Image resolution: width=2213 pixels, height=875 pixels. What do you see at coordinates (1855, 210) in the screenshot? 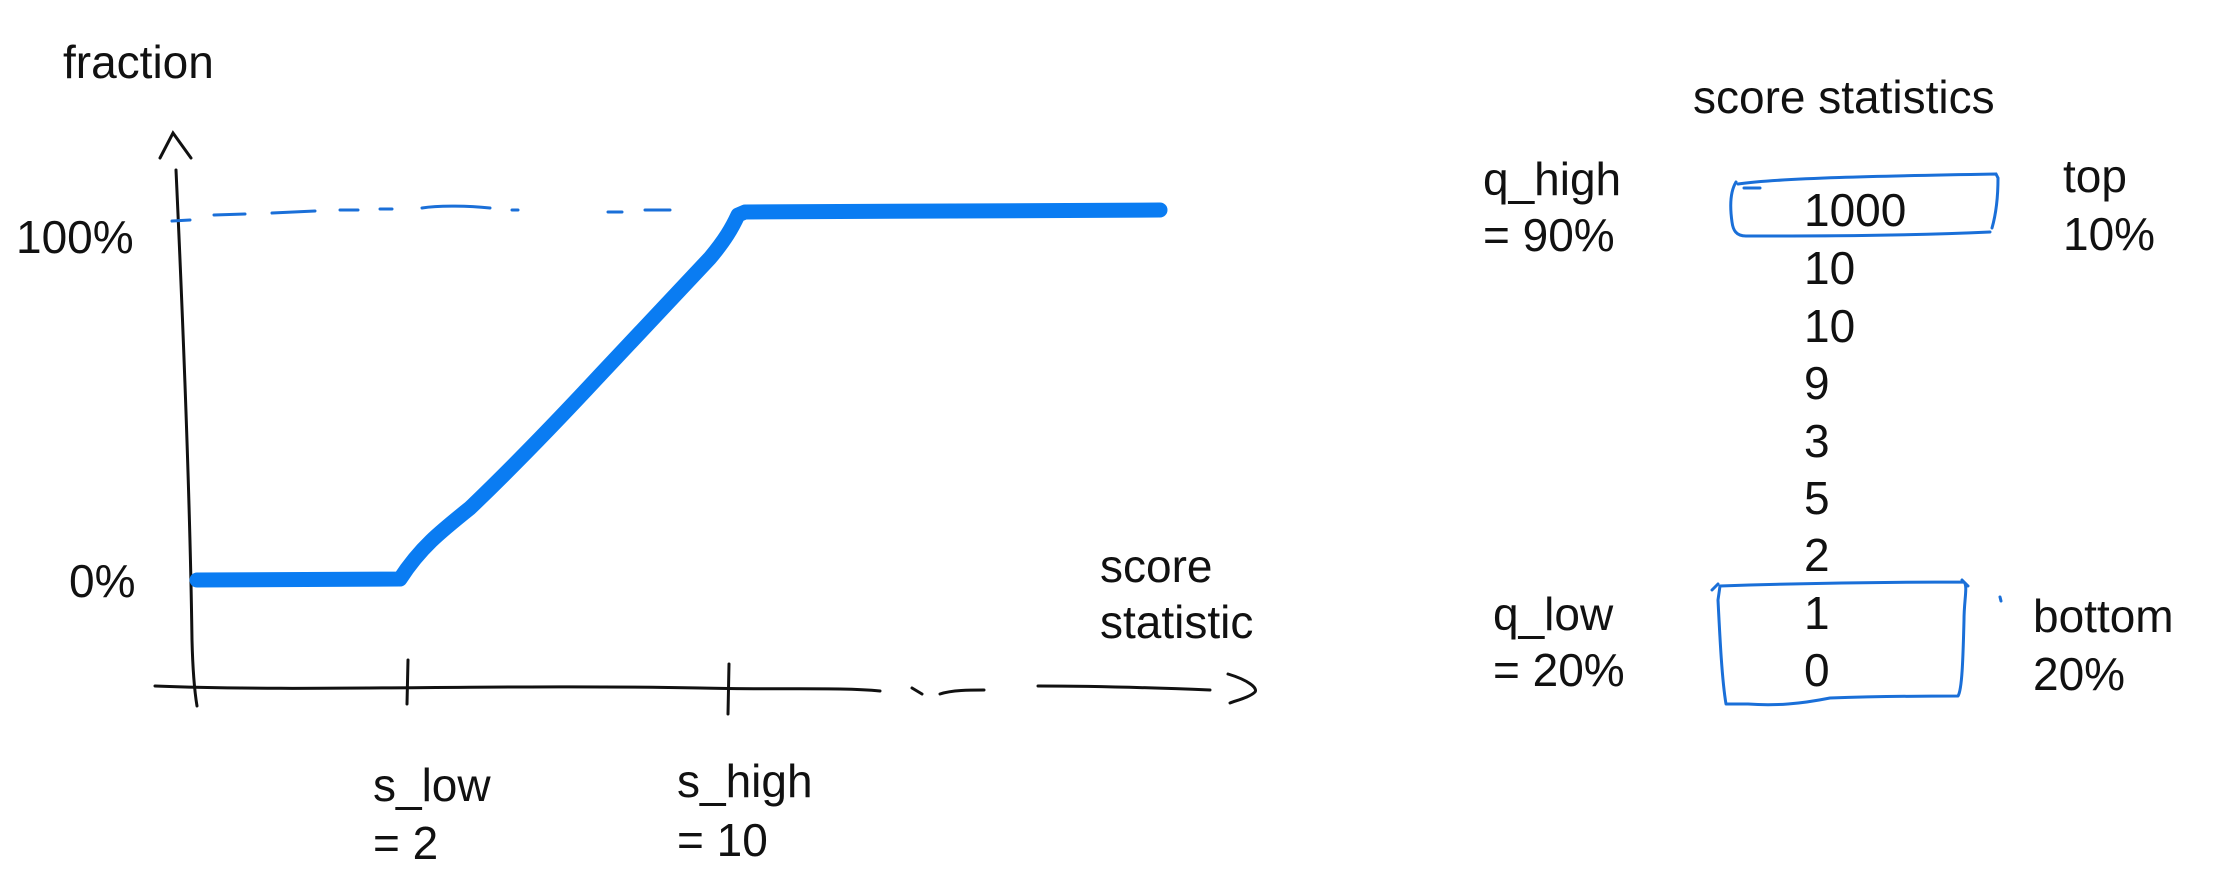
I see `score-value: 1000` at bounding box center [1855, 210].